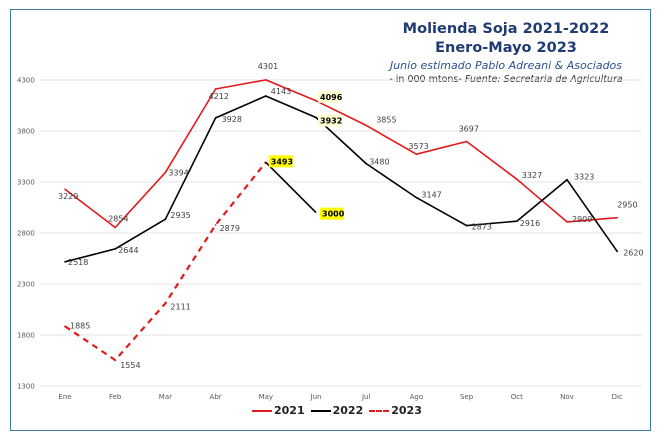 This screenshot has width=669, height=442. I want to click on x-tick-label: Feb, so click(115, 397).